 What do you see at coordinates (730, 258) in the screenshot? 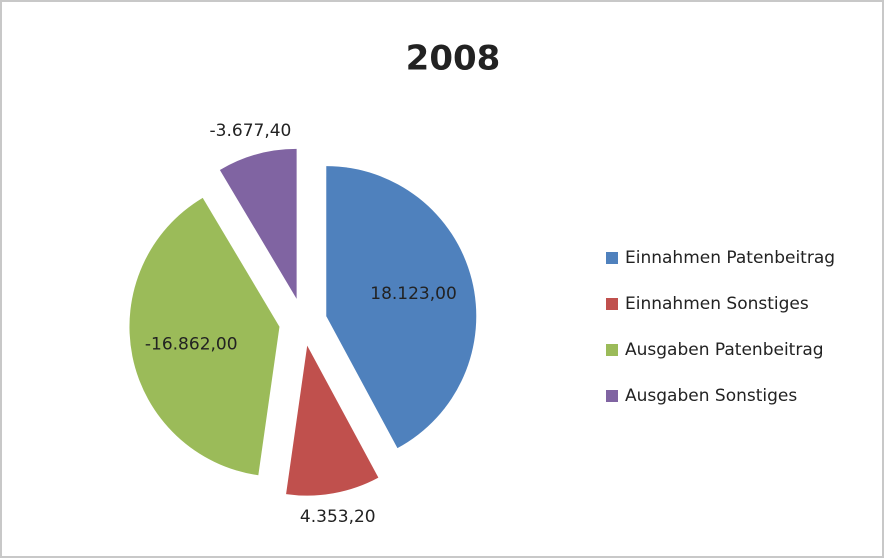
I see `legend-label: Einnahmen Patenbeitrag` at bounding box center [730, 258].